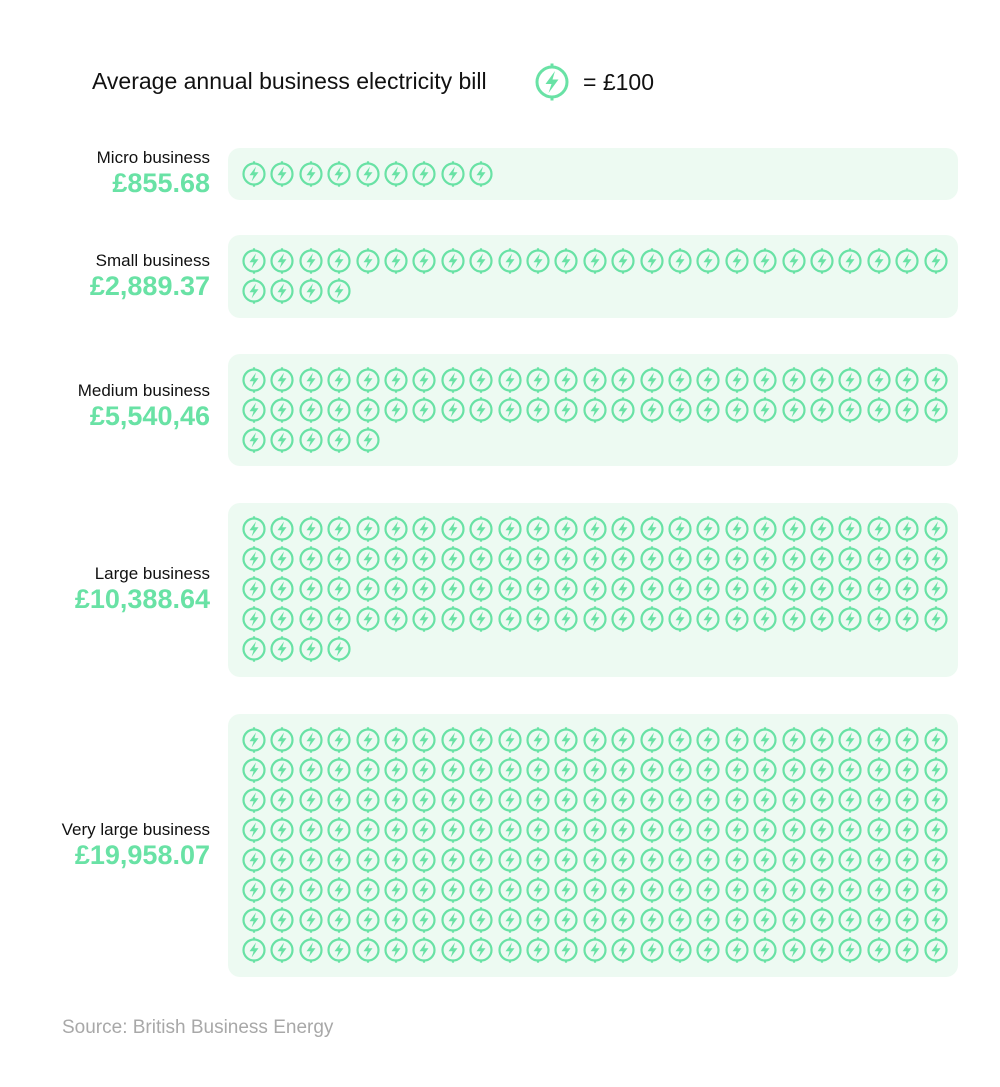 The image size is (1000, 1087). What do you see at coordinates (593, 276) in the screenshot?
I see `pictogram-panel-small` at bounding box center [593, 276].